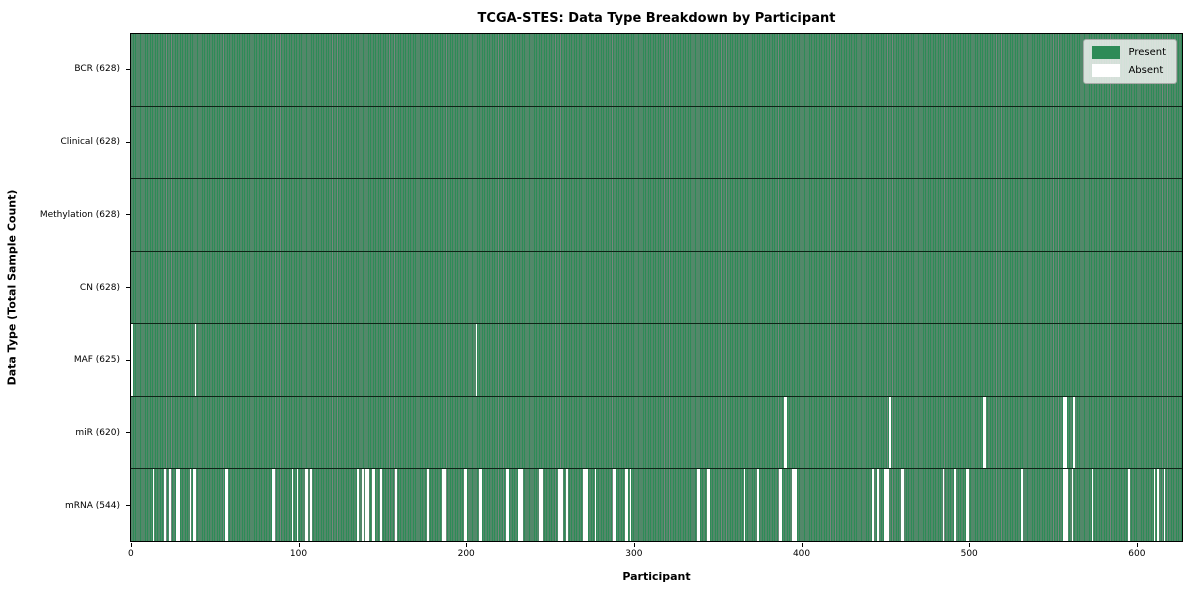  I want to click on x-tick-label-200: 200, so click(466, 554).